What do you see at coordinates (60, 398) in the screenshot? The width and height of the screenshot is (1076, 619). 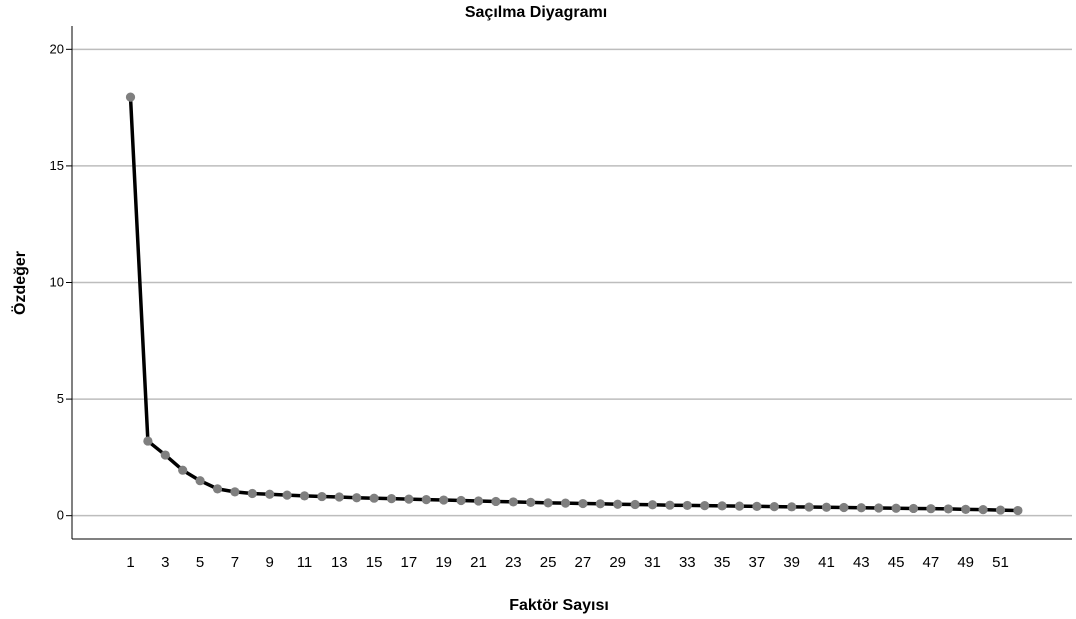 I see `y-tick-label: 5` at bounding box center [60, 398].